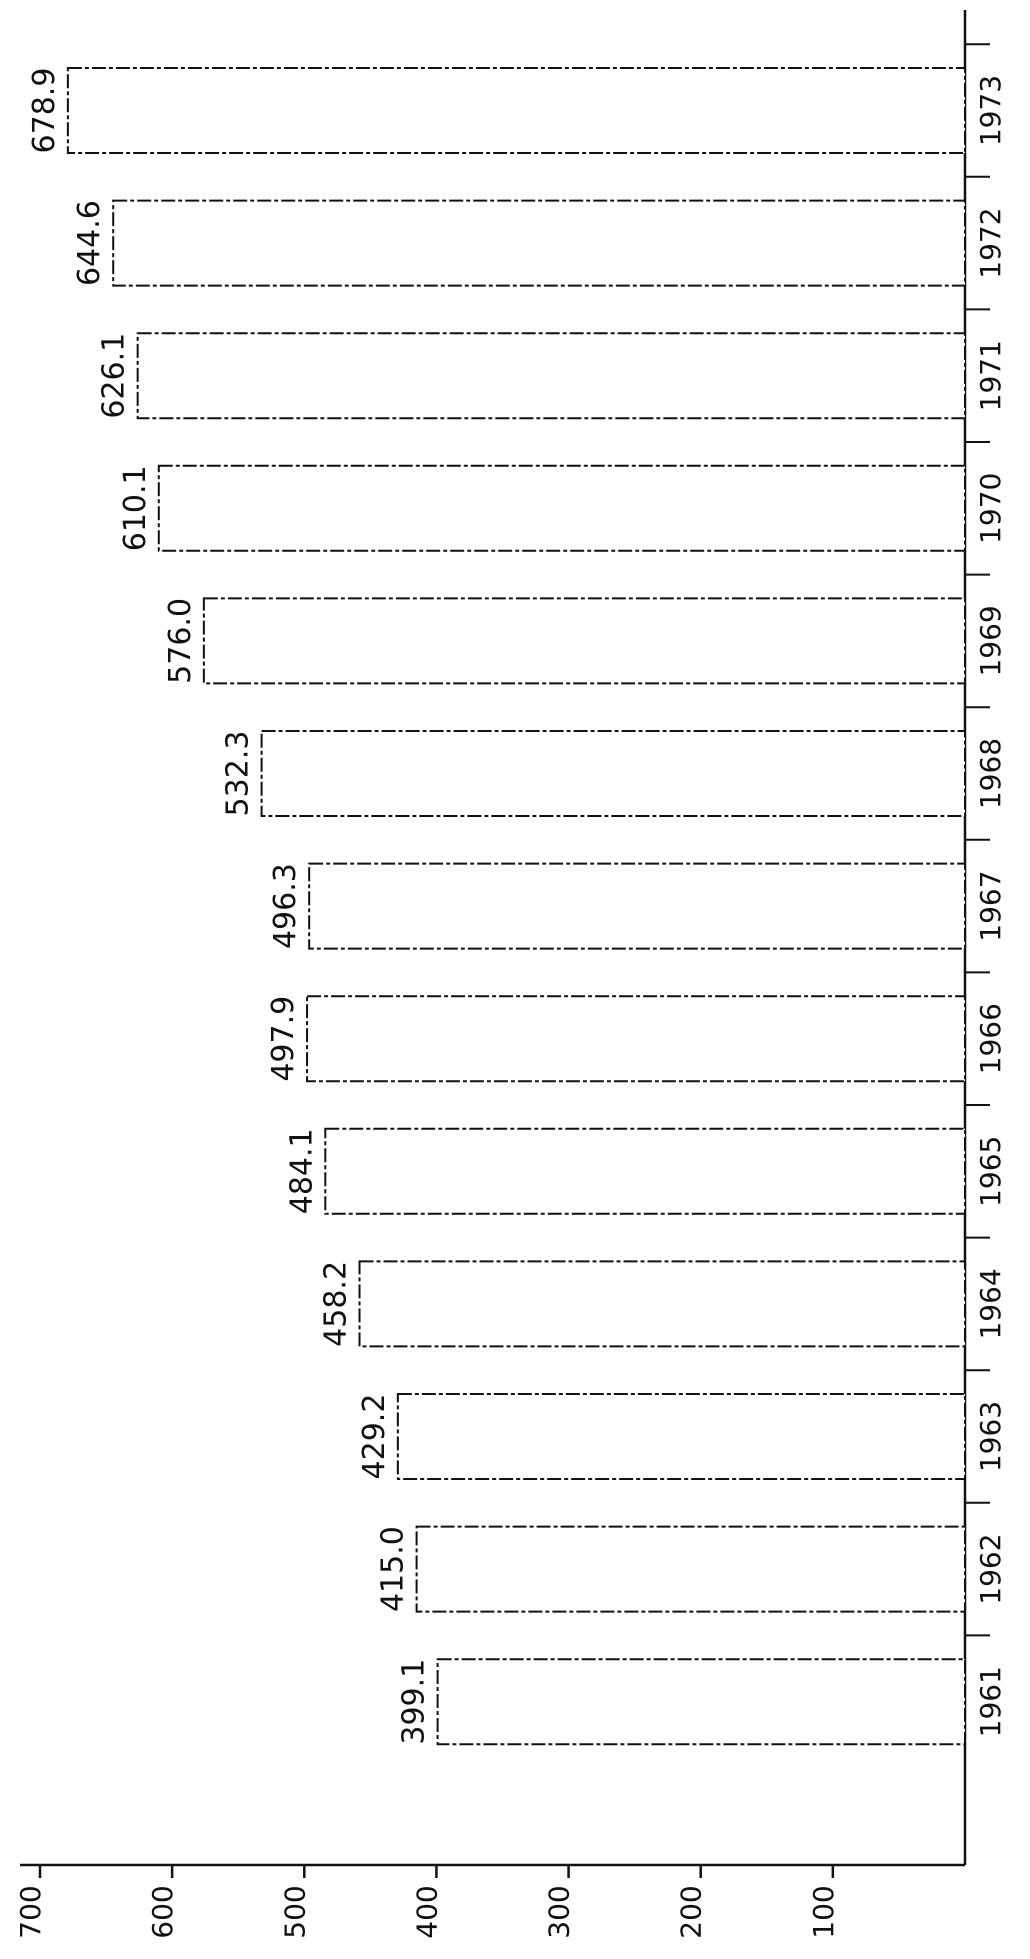 This screenshot has width=1030, height=1959. I want to click on value-tick-label: 500, so click(294, 1911).